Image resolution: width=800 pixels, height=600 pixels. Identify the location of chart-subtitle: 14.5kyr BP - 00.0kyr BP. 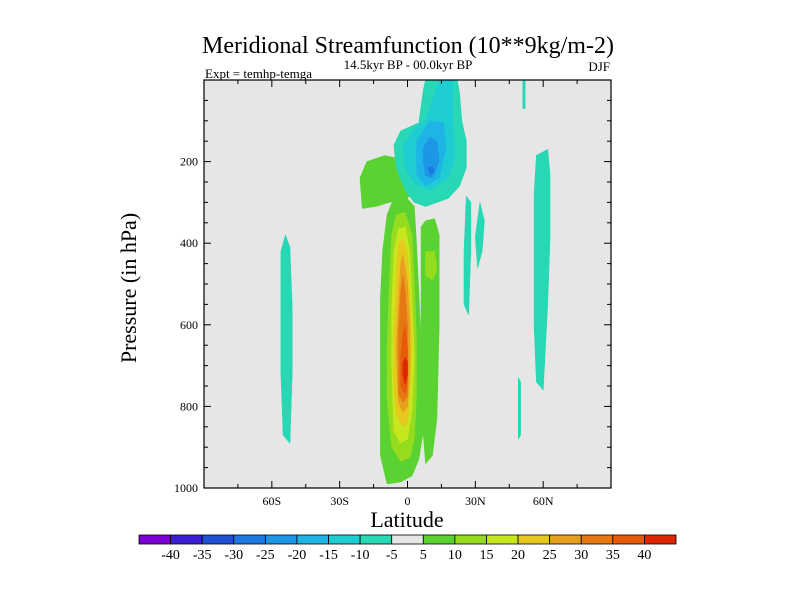
(408, 64).